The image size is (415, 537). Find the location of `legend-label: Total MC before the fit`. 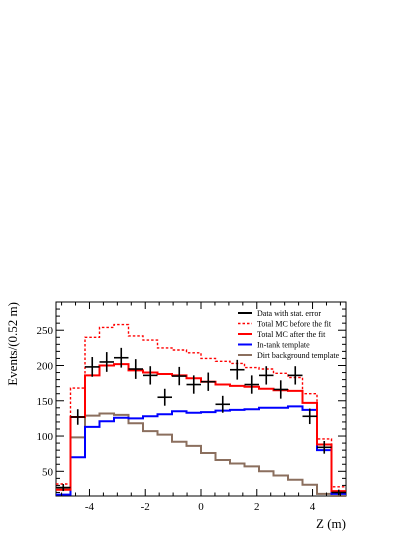

legend-label: Total MC before the fit is located at coordinates (294, 324).